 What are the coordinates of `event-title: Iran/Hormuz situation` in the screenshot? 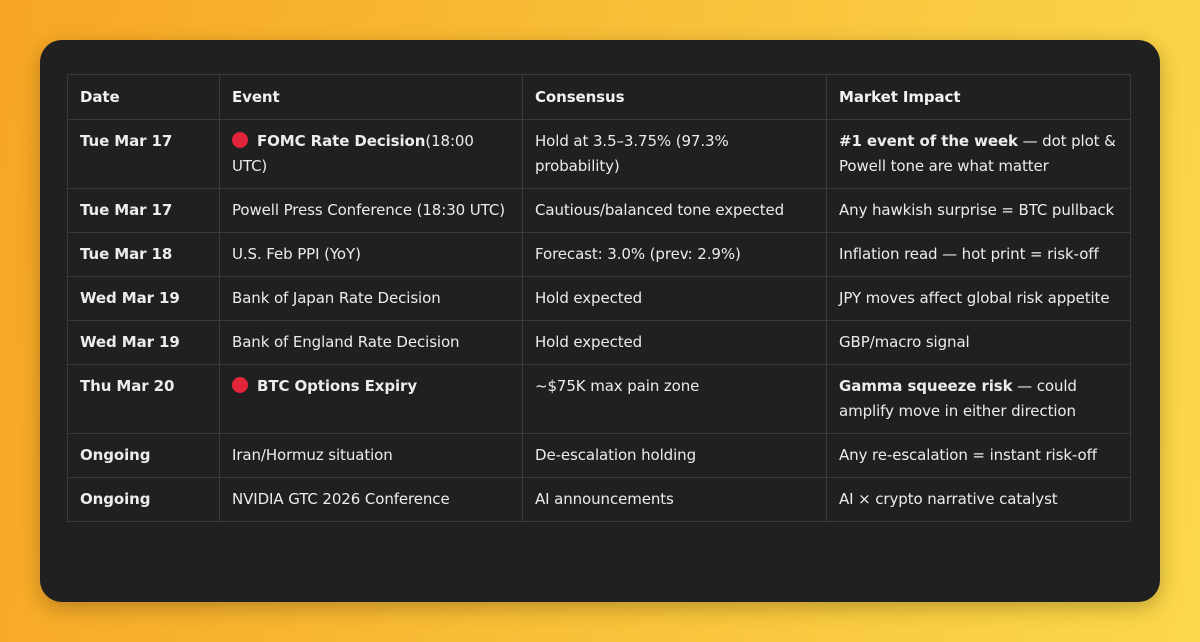 It's located at (312, 455).